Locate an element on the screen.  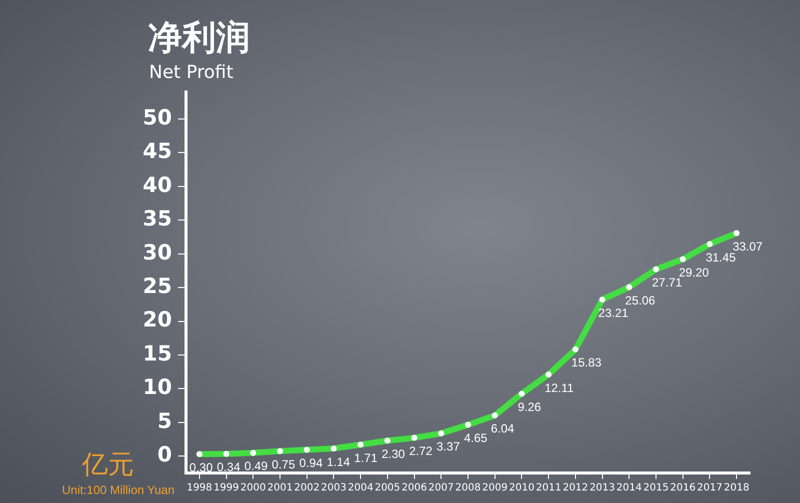
x-tick-label: 2001 is located at coordinates (280, 488).